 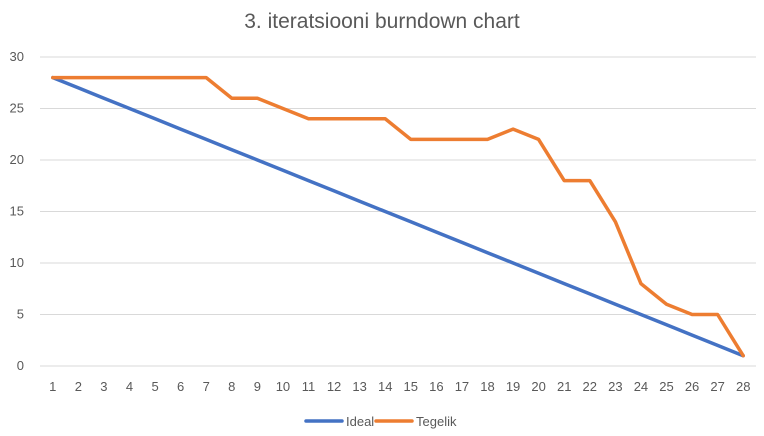 I want to click on x-tick-label: 19, so click(x=513, y=386).